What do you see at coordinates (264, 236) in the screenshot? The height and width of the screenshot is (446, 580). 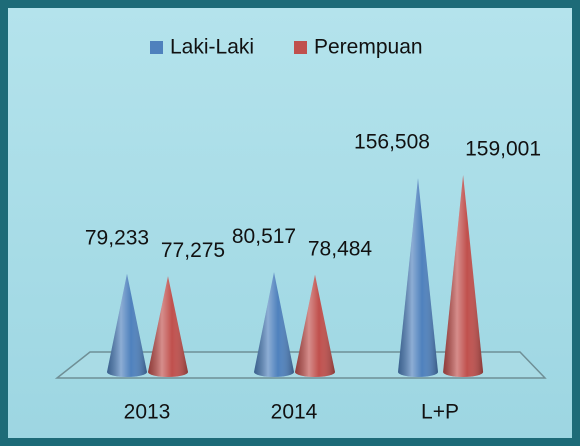 I see `data-label: 80,517` at bounding box center [264, 236].